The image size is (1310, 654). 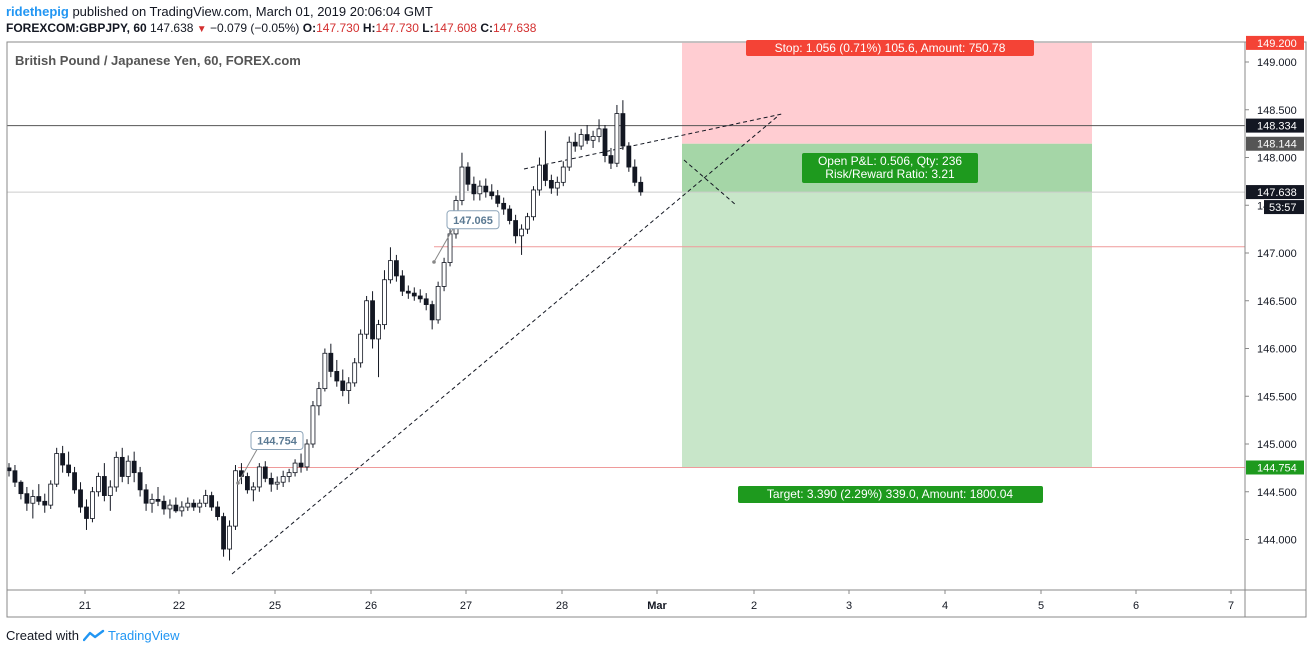 What do you see at coordinates (1277, 44) in the screenshot?
I see `price-badge-label: 149.200` at bounding box center [1277, 44].